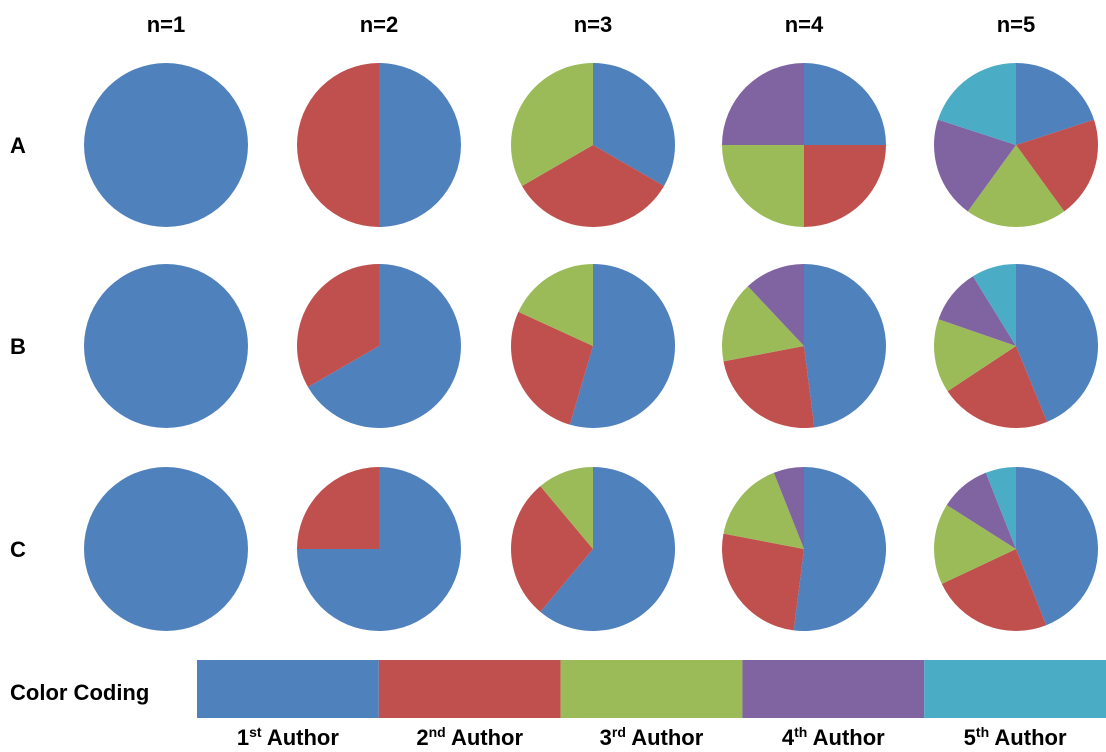 Image resolution: width=1106 pixels, height=752 pixels. Describe the element at coordinates (18, 145) in the screenshot. I see `row-label: A` at that location.